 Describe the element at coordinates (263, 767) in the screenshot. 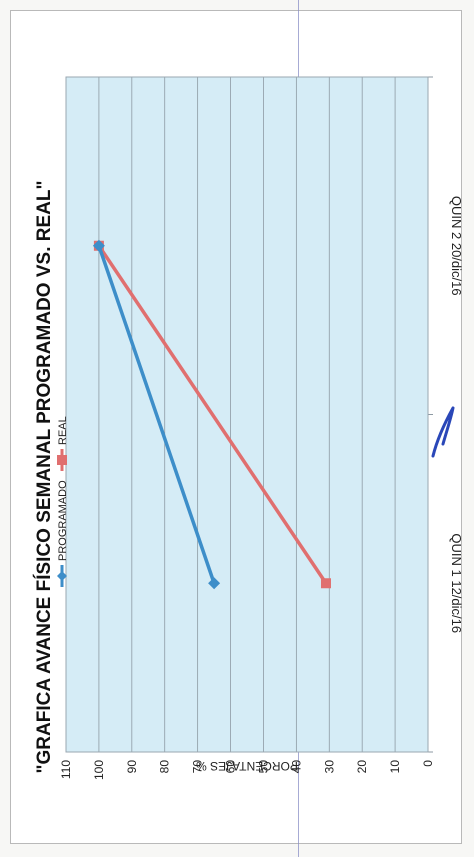

I see `y-tick-label: 50` at that location.